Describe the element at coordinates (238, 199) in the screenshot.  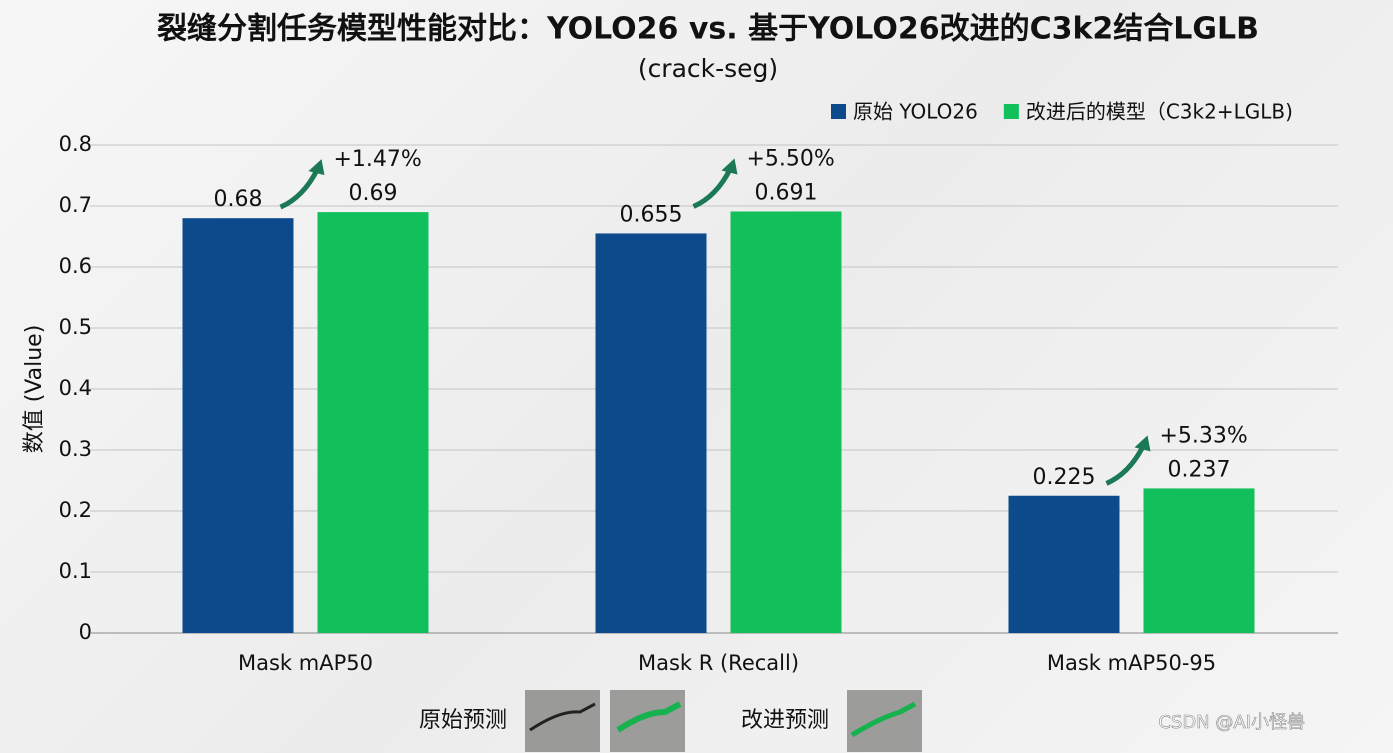
I see `value-label: 0.68` at that location.